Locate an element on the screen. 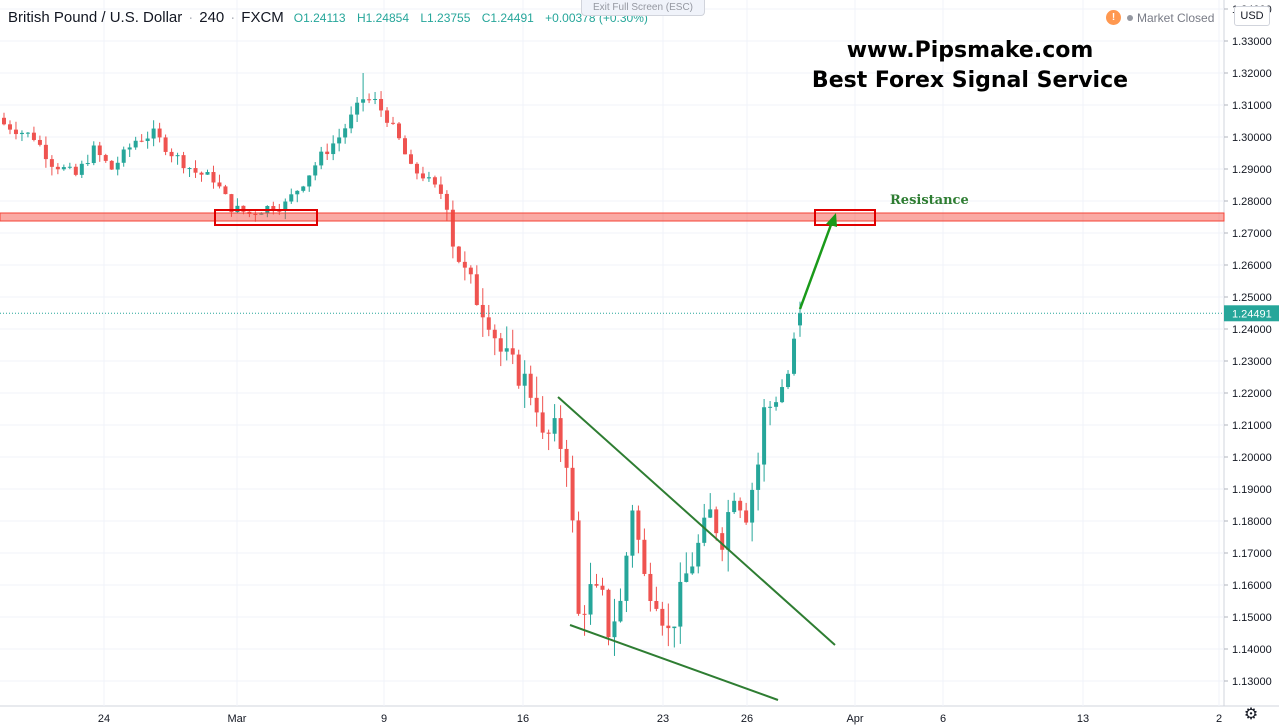 This screenshot has height=728, width=1279. time-tick-label: 6 is located at coordinates (943, 719).